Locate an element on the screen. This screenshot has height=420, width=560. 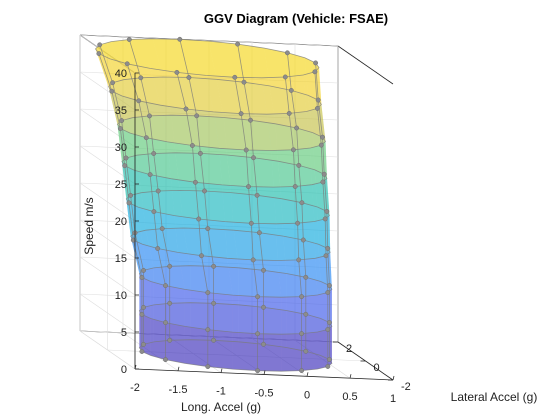
z-tick-label: 25 is located at coordinates (121, 185).